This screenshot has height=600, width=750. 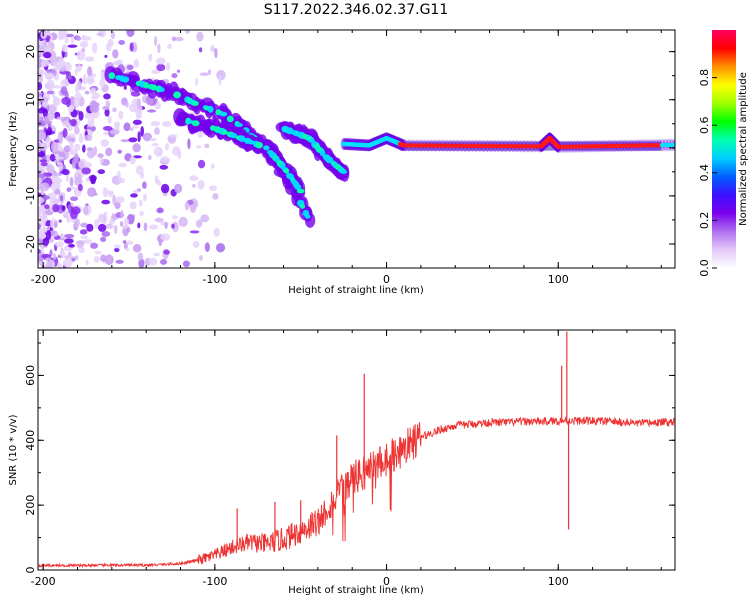 I want to click on spectrogram-xlabel: Height of straight line (km), so click(x=356, y=290).